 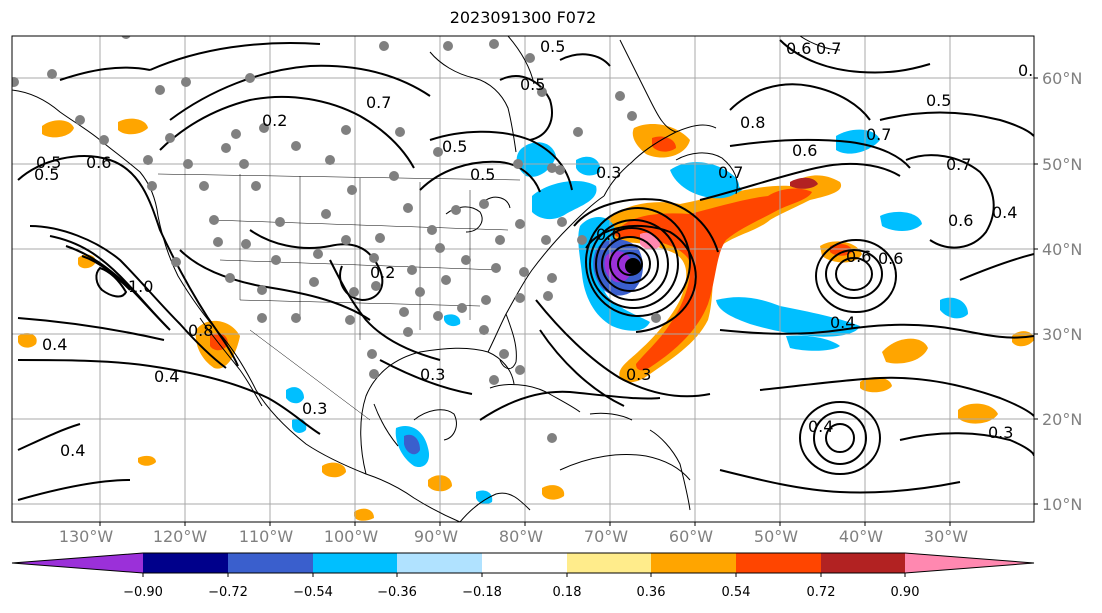 I want to click on colorbar-tick-label: −0.72, so click(x=228, y=592).